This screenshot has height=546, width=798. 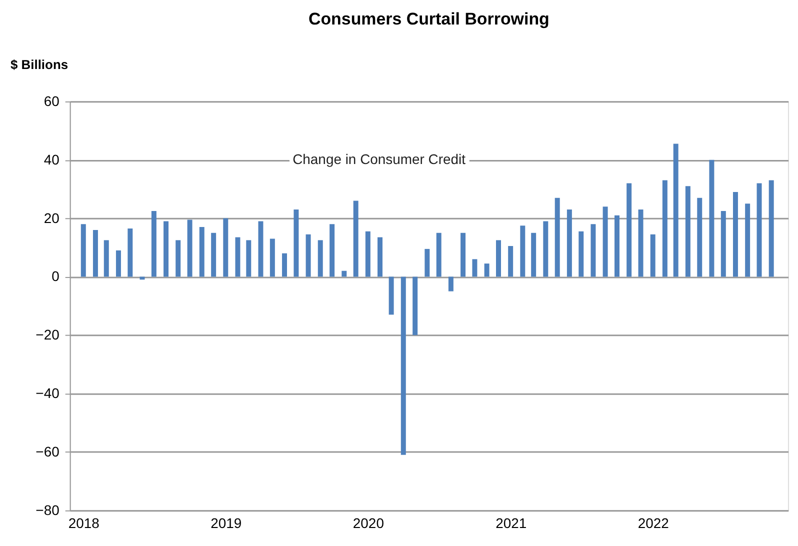 I want to click on y-tick-label: 40, so click(x=52, y=159).